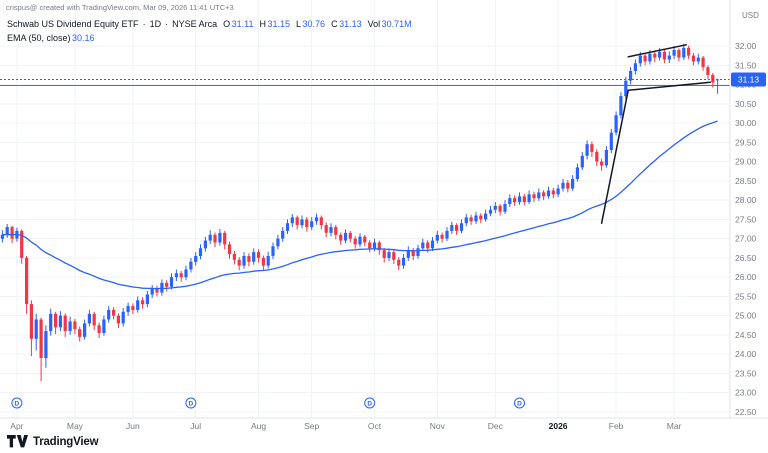  I want to click on svg-text: Nov, so click(438, 426).